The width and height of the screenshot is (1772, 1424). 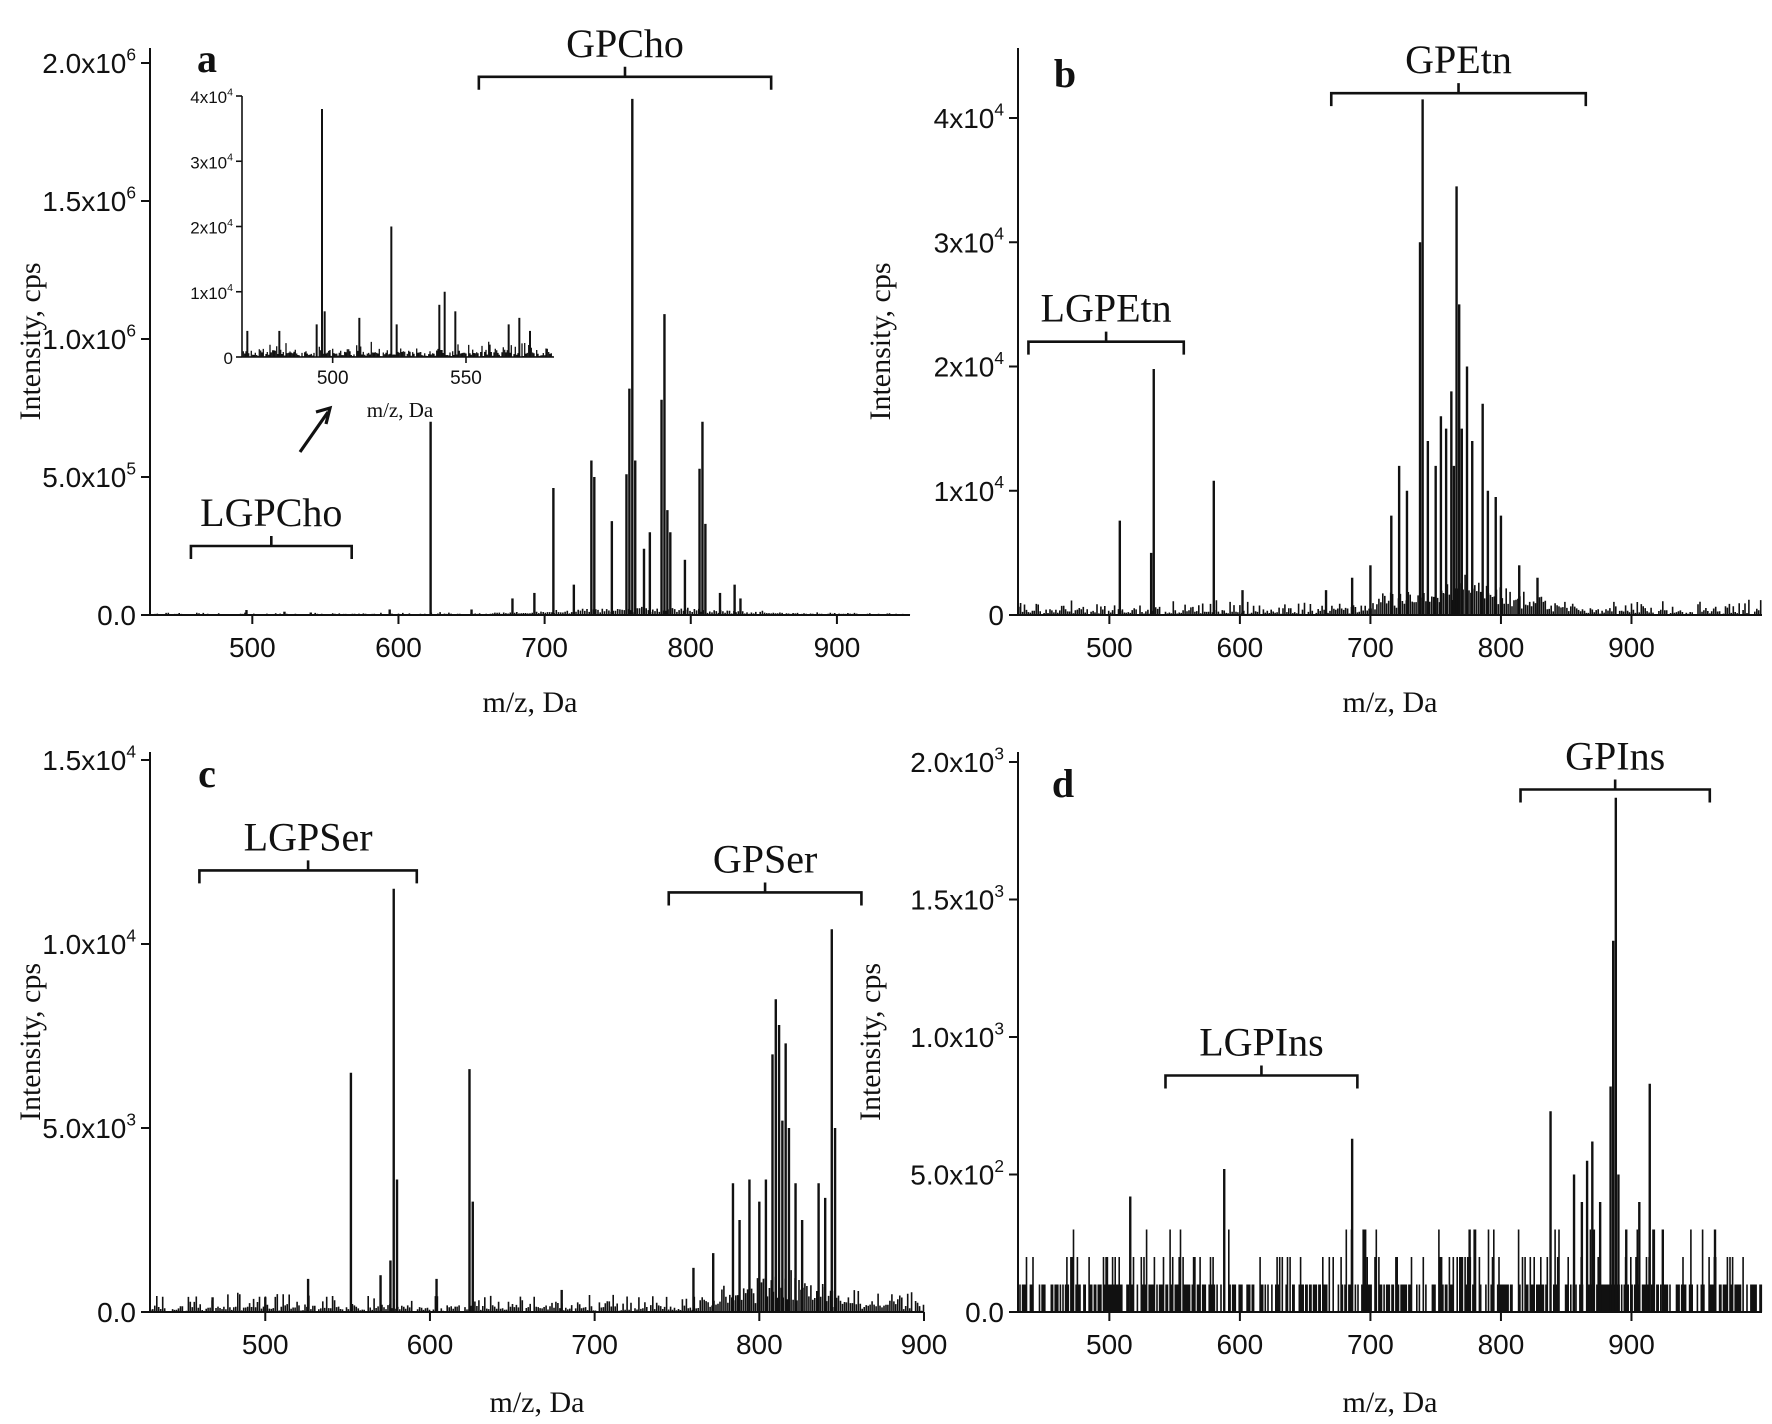 I want to click on y-tick-label-d-3-mantissa: 1.5x10, so click(x=952, y=900).